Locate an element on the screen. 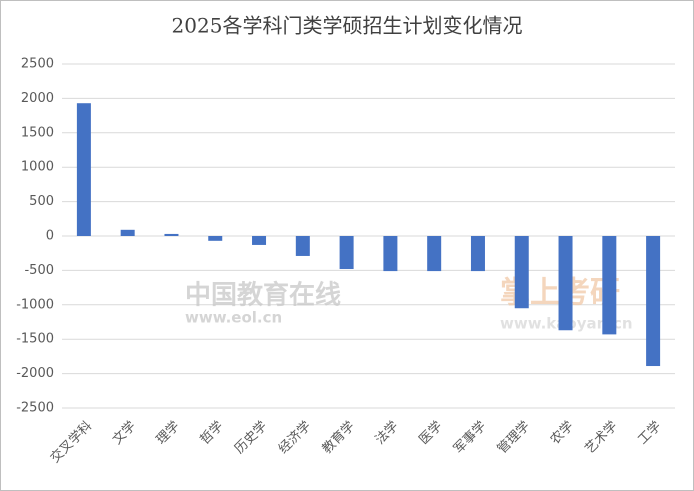 This screenshot has width=694, height=491. y-tick-label: 2500 is located at coordinates (37, 64).